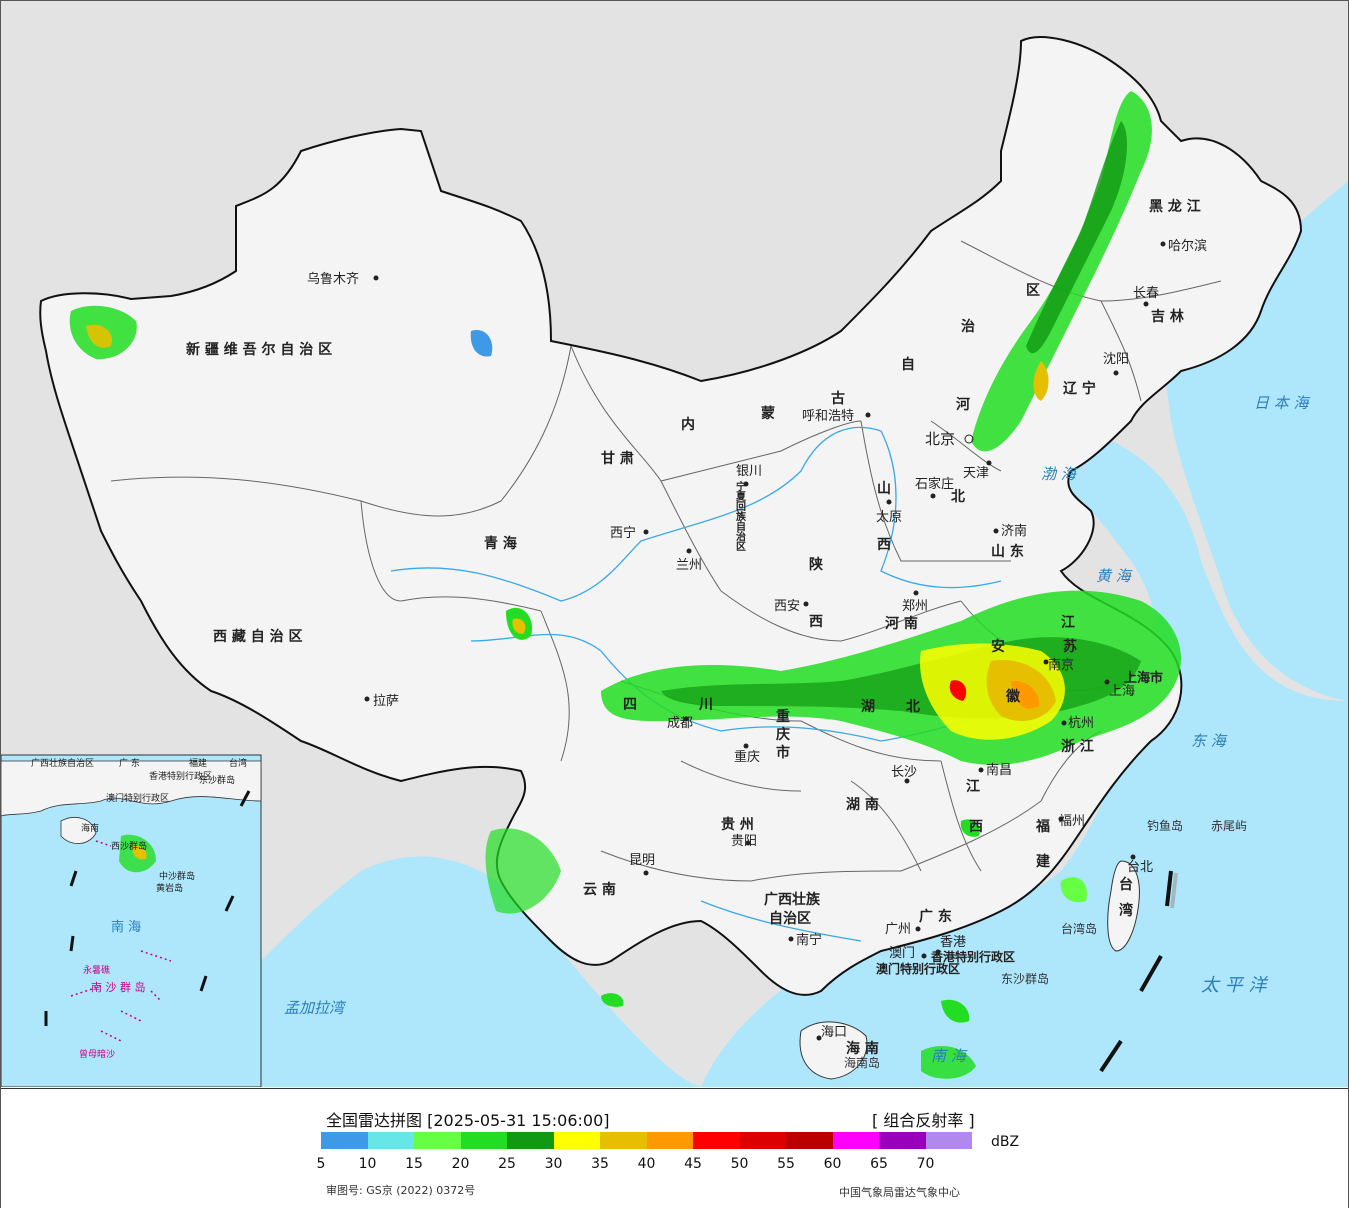  What do you see at coordinates (1079, 388) in the screenshot?
I see `region-liaoning: 辽 宁` at bounding box center [1079, 388].